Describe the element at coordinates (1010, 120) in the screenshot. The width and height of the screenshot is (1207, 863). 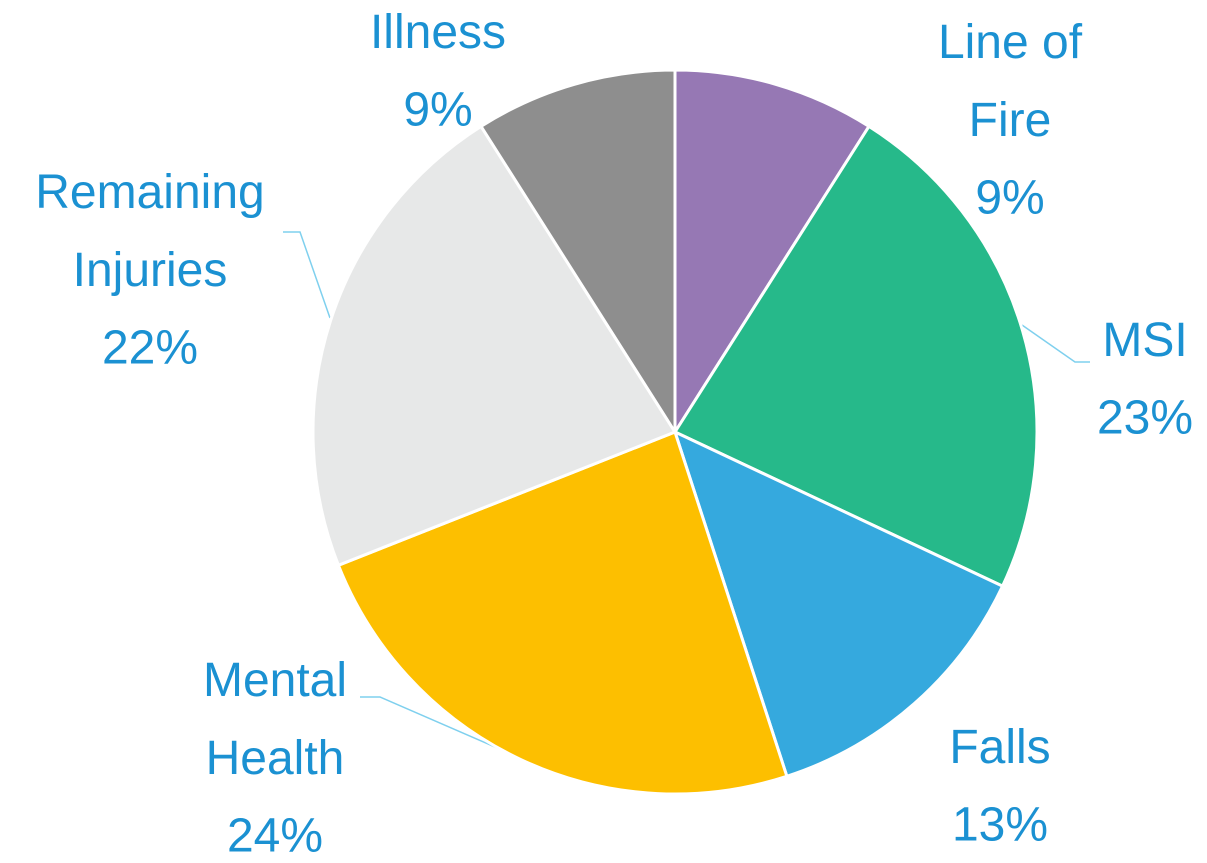
I see `label-line: Fire` at that location.